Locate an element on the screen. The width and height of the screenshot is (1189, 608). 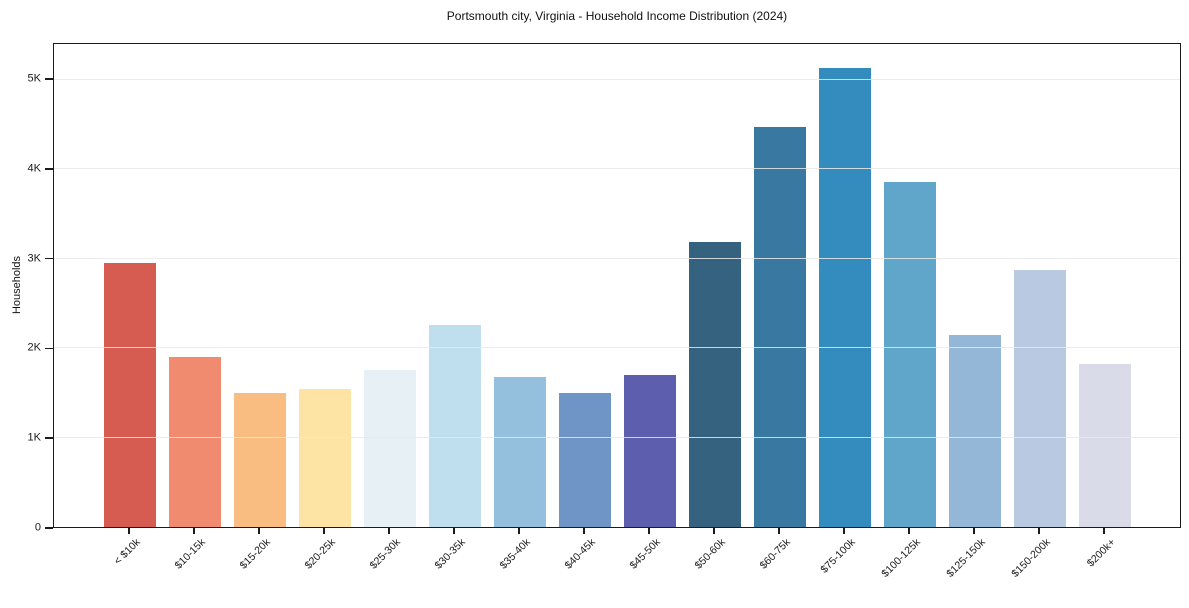
x-tick-label: $40-45k is located at coordinates (580, 554).